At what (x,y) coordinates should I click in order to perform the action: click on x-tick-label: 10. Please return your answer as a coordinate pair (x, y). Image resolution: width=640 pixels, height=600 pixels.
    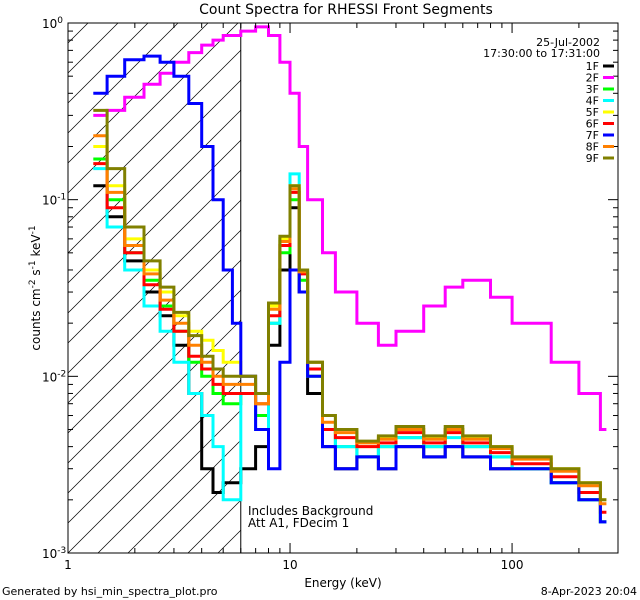
    Looking at the image, I should click on (289, 565).